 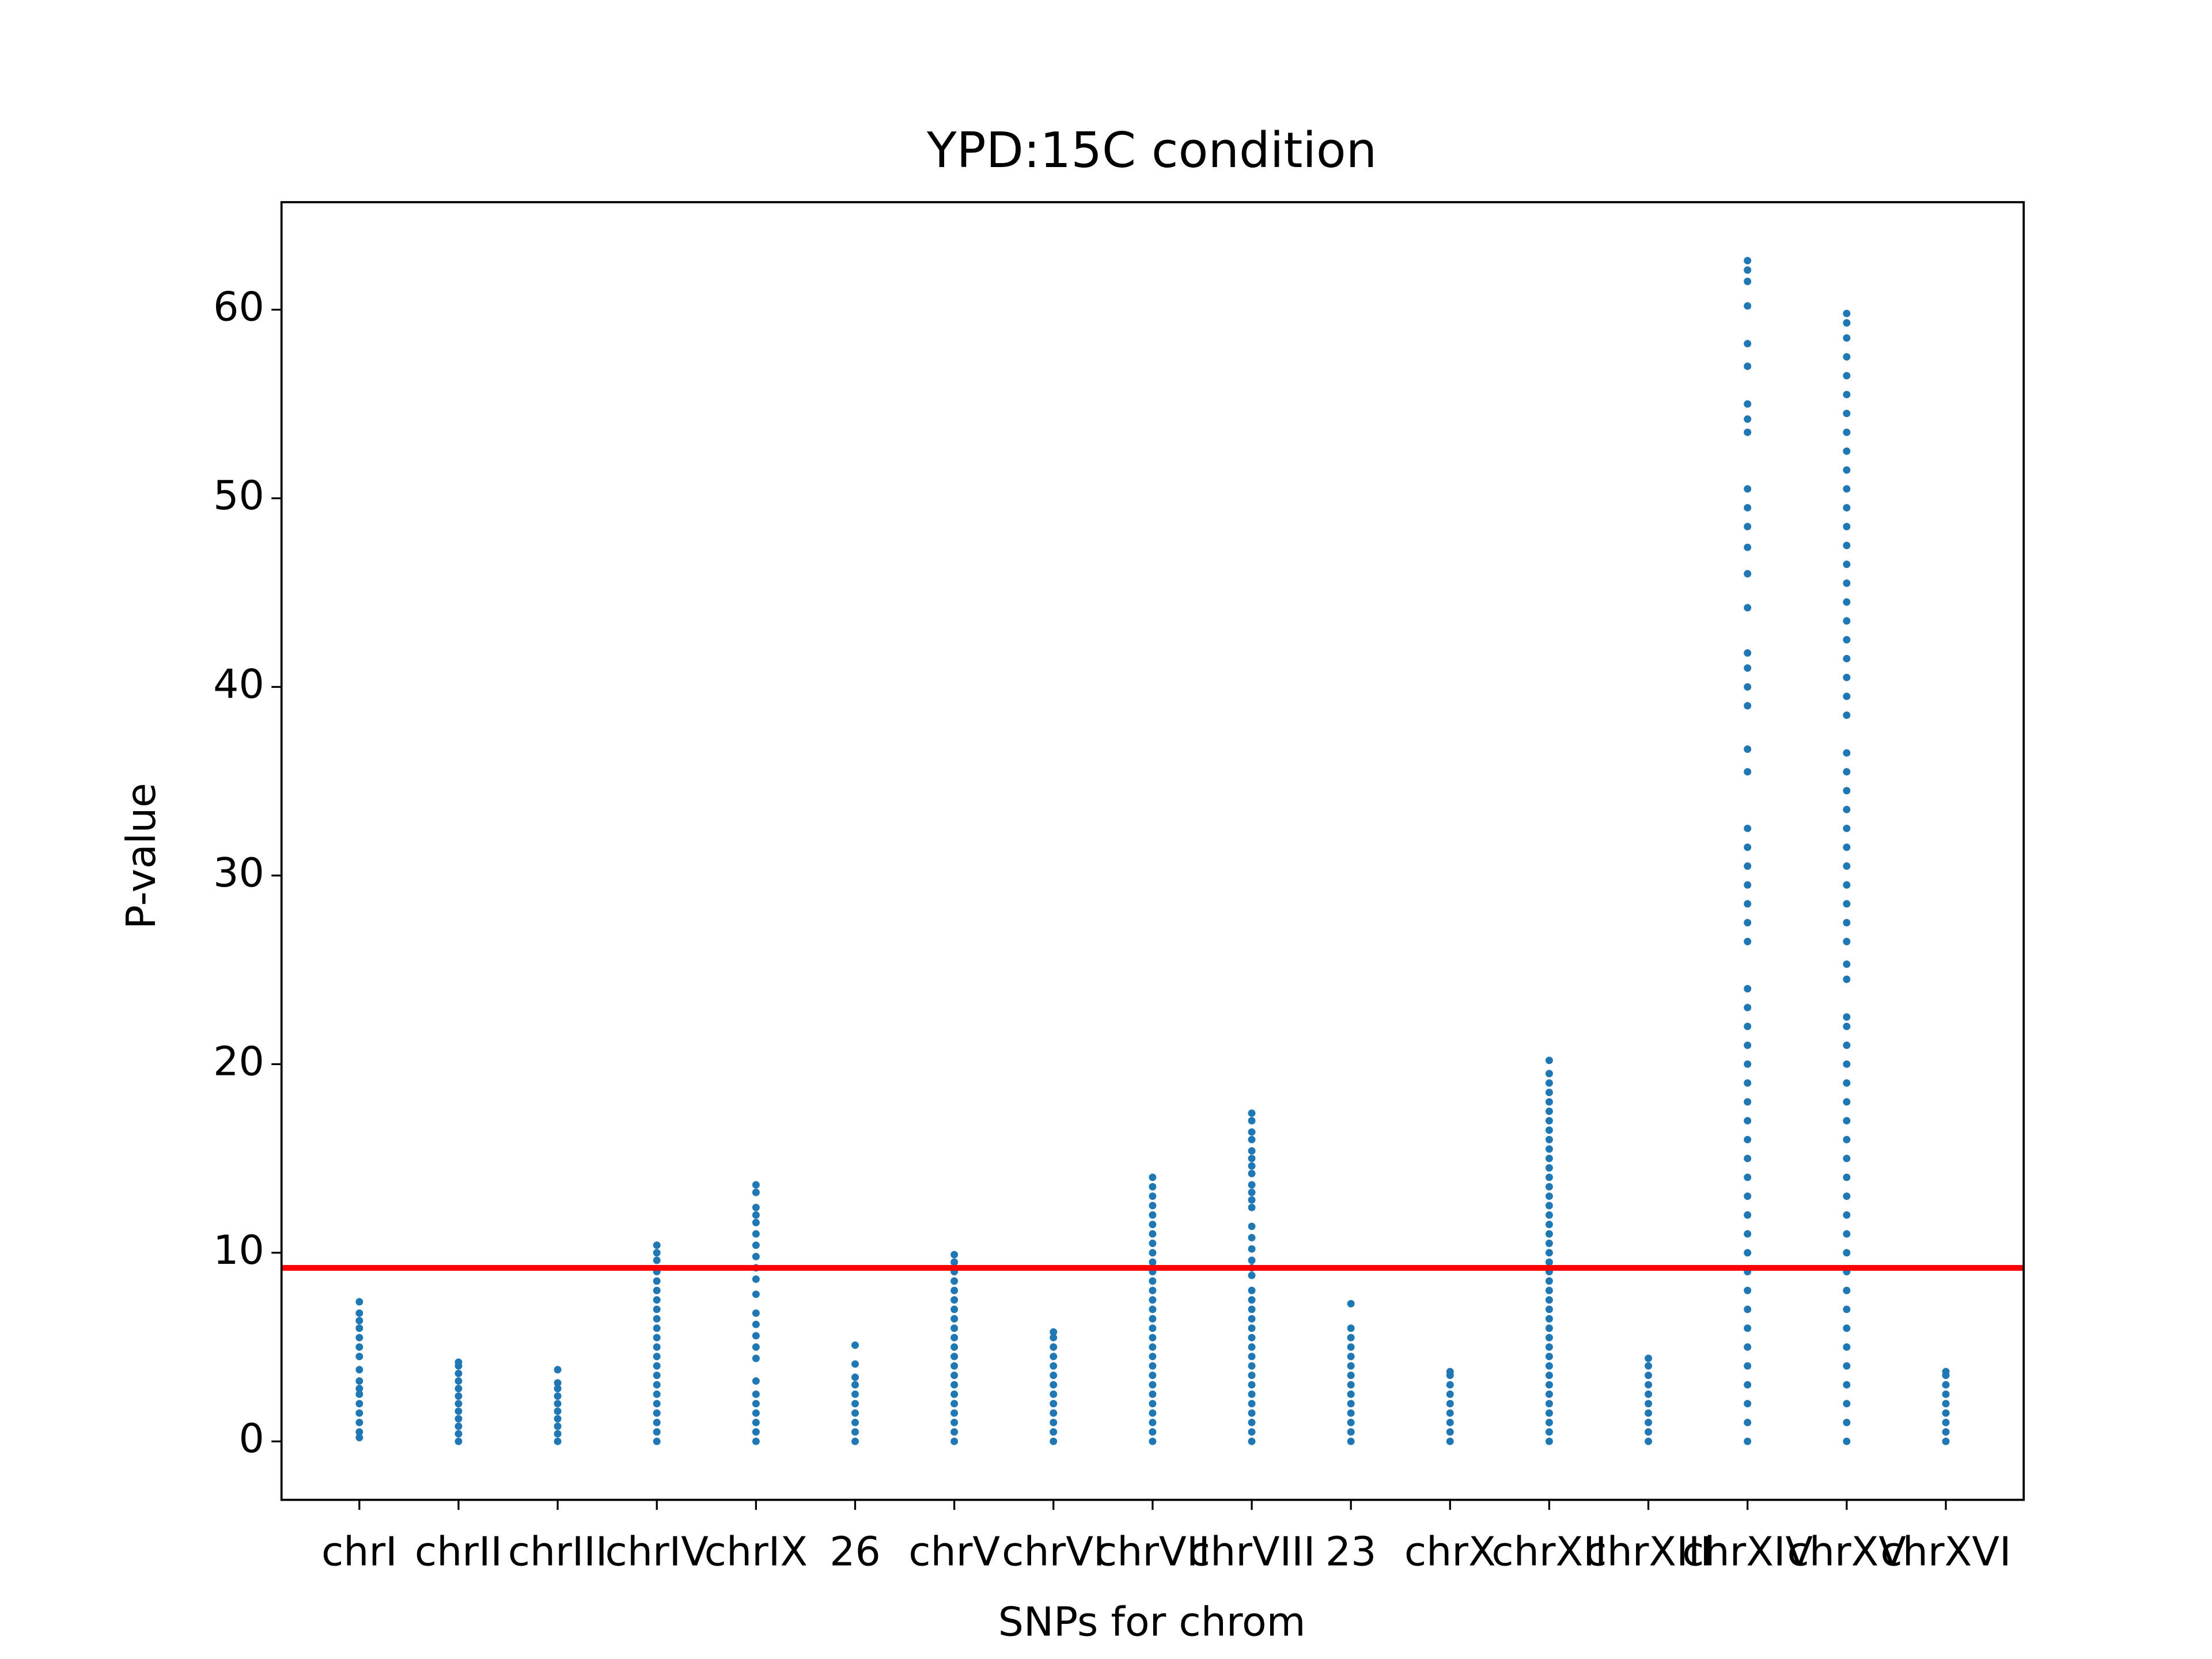 I want to click on y-tick-label: 0, so click(x=251, y=1438).